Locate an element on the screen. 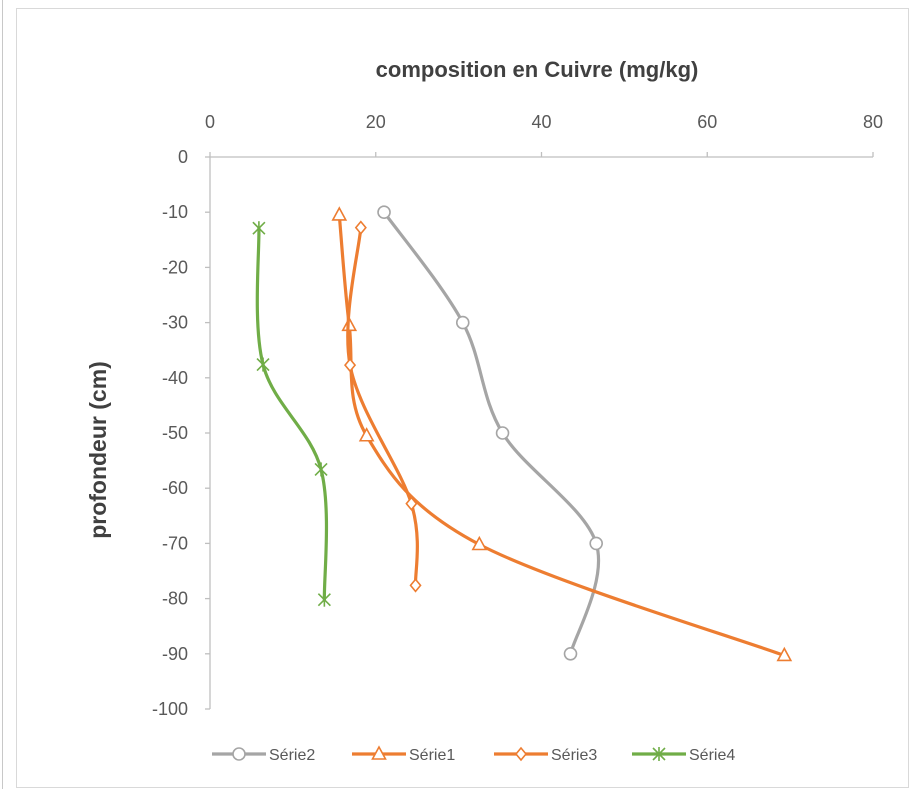  legend-marker-srie2 is located at coordinates (239, 754).